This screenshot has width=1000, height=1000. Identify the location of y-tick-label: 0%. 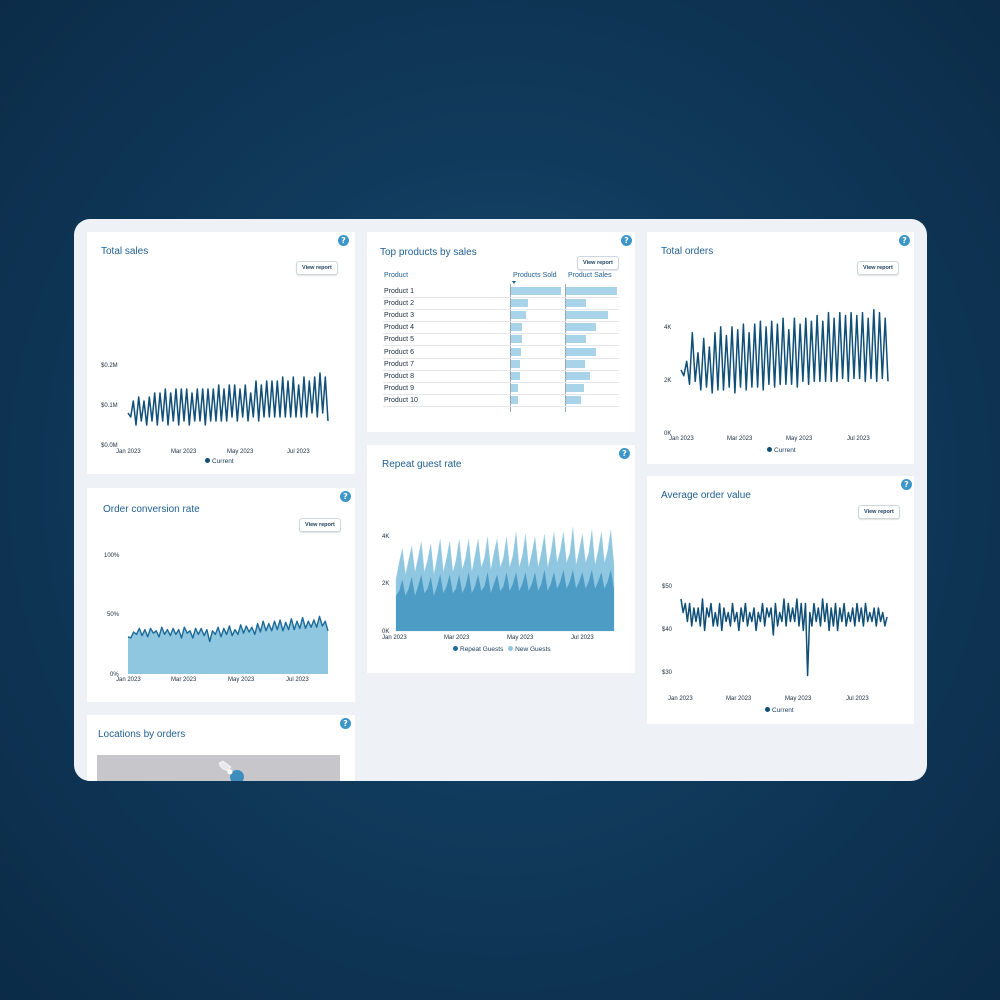
(114, 675).